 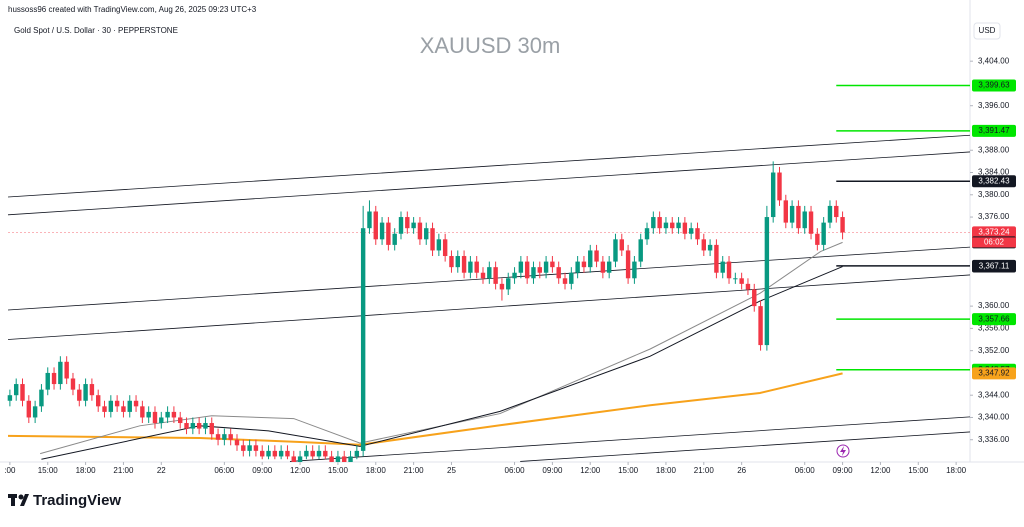 What do you see at coordinates (994, 172) in the screenshot?
I see `y-tick-label: 3,384.00` at bounding box center [994, 172].